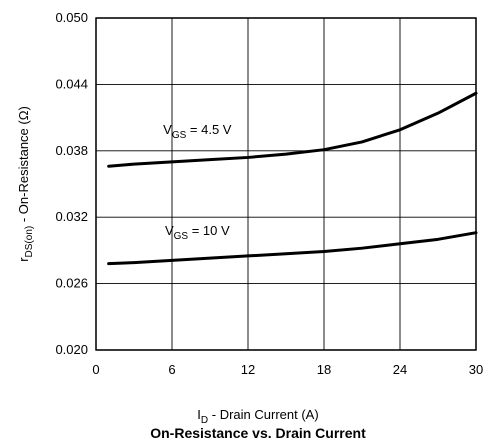  What do you see at coordinates (292, 248) in the screenshot?
I see `series-line-vgs-10v` at bounding box center [292, 248].